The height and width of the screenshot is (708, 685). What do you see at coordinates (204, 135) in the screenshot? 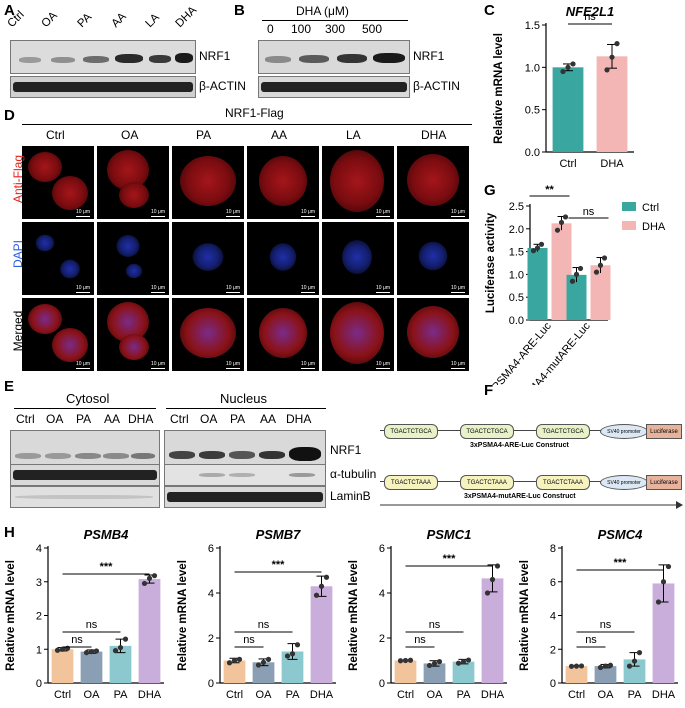
I see `column-label: PA` at bounding box center [204, 135].